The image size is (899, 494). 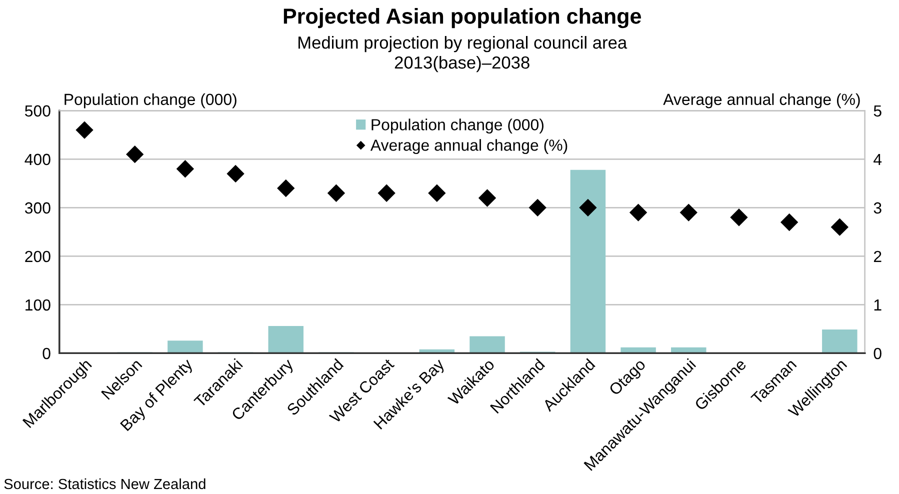 What do you see at coordinates (38, 305) in the screenshot?
I see `y-tick-label: 100` at bounding box center [38, 305].